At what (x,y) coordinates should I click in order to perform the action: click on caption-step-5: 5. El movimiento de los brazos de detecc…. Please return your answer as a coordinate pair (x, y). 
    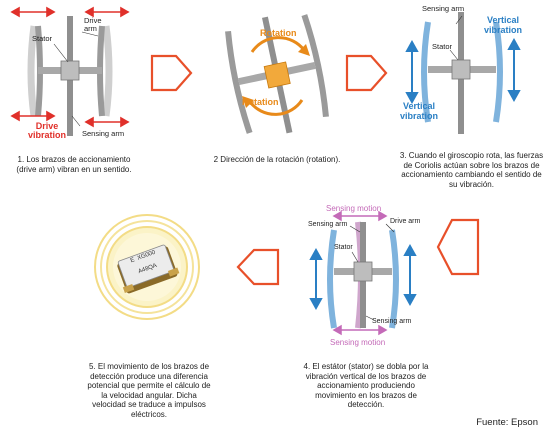
    Looking at the image, I should click on (149, 390).